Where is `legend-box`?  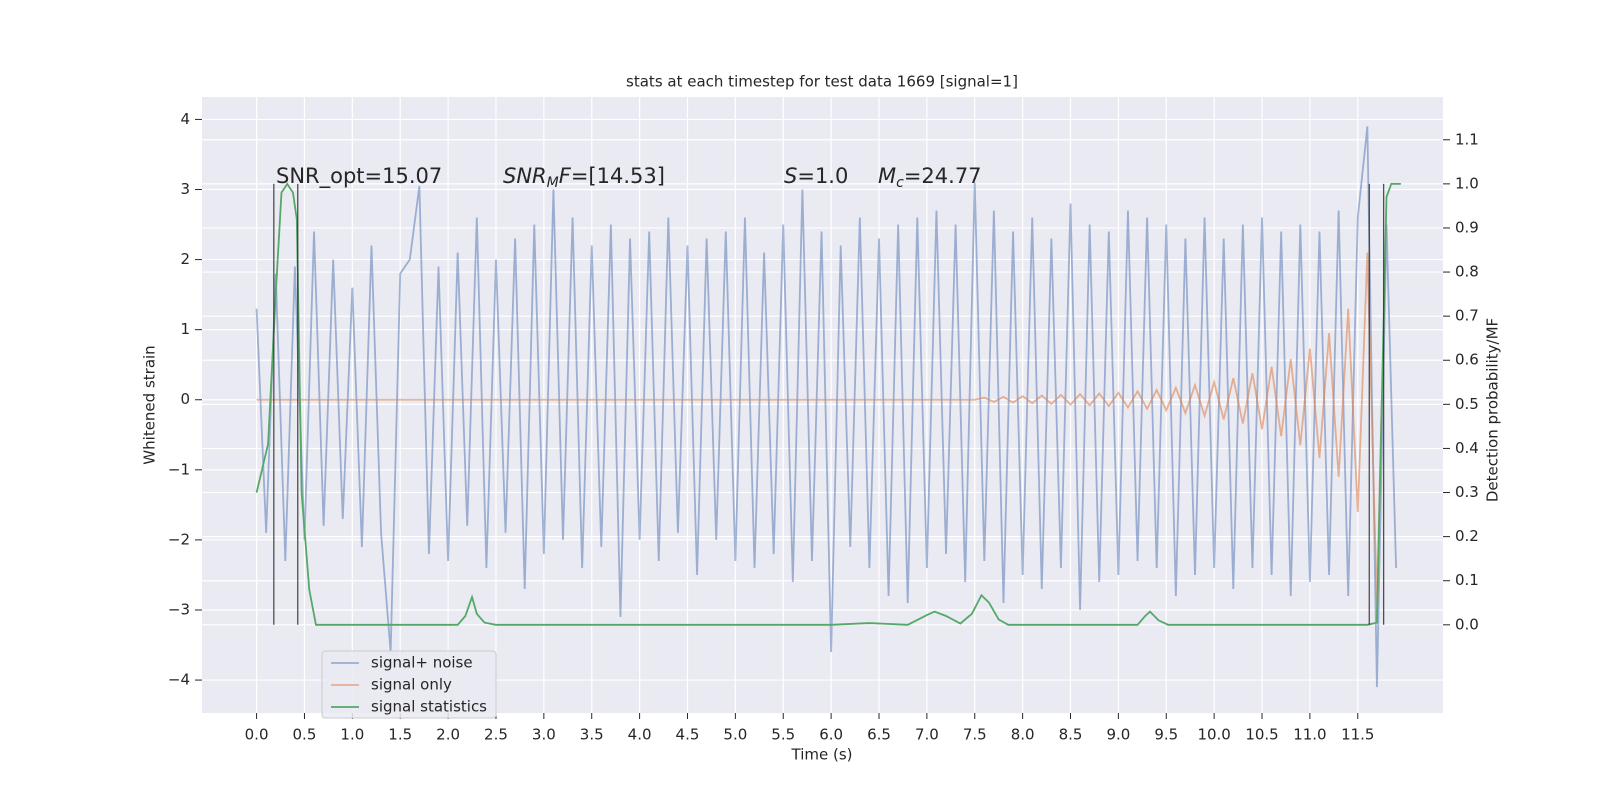 legend-box is located at coordinates (409, 684).